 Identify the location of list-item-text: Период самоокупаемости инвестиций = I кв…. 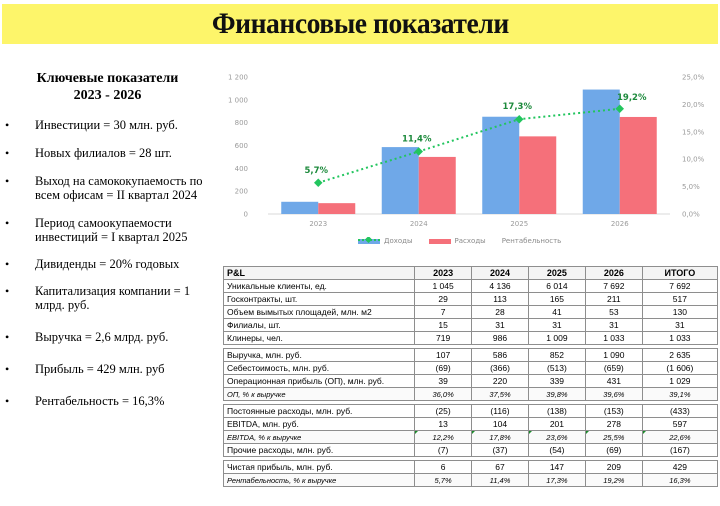
(111, 230).